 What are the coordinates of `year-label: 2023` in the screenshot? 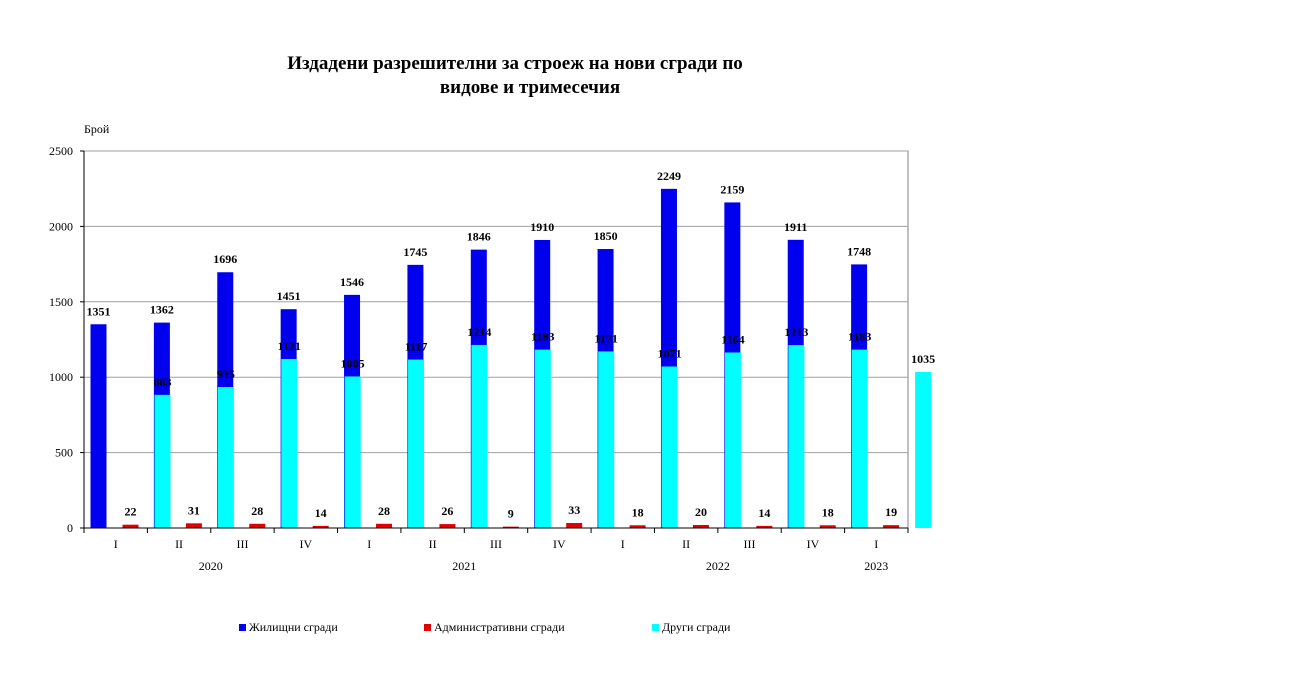 It's located at (876, 566).